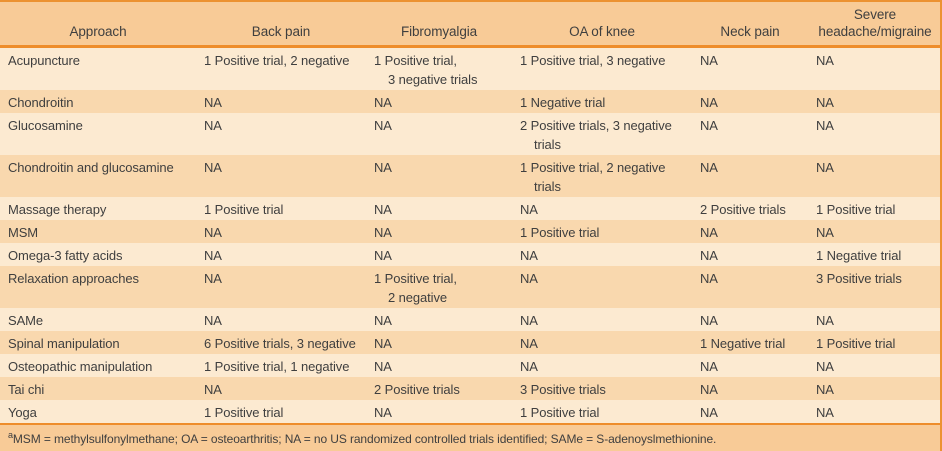 Image resolution: width=942 pixels, height=451 pixels. I want to click on trial-result-cell: 2 Positive trials, so click(750, 208).